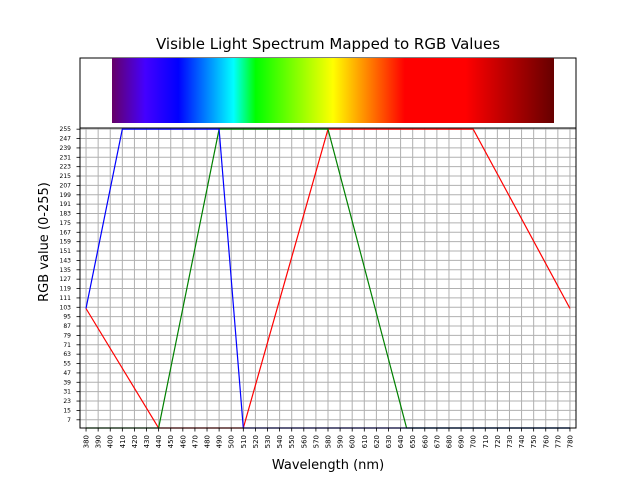 This screenshot has height=480, width=640. Describe the element at coordinates (474, 441) in the screenshot. I see `x-tick-label: 700` at that location.